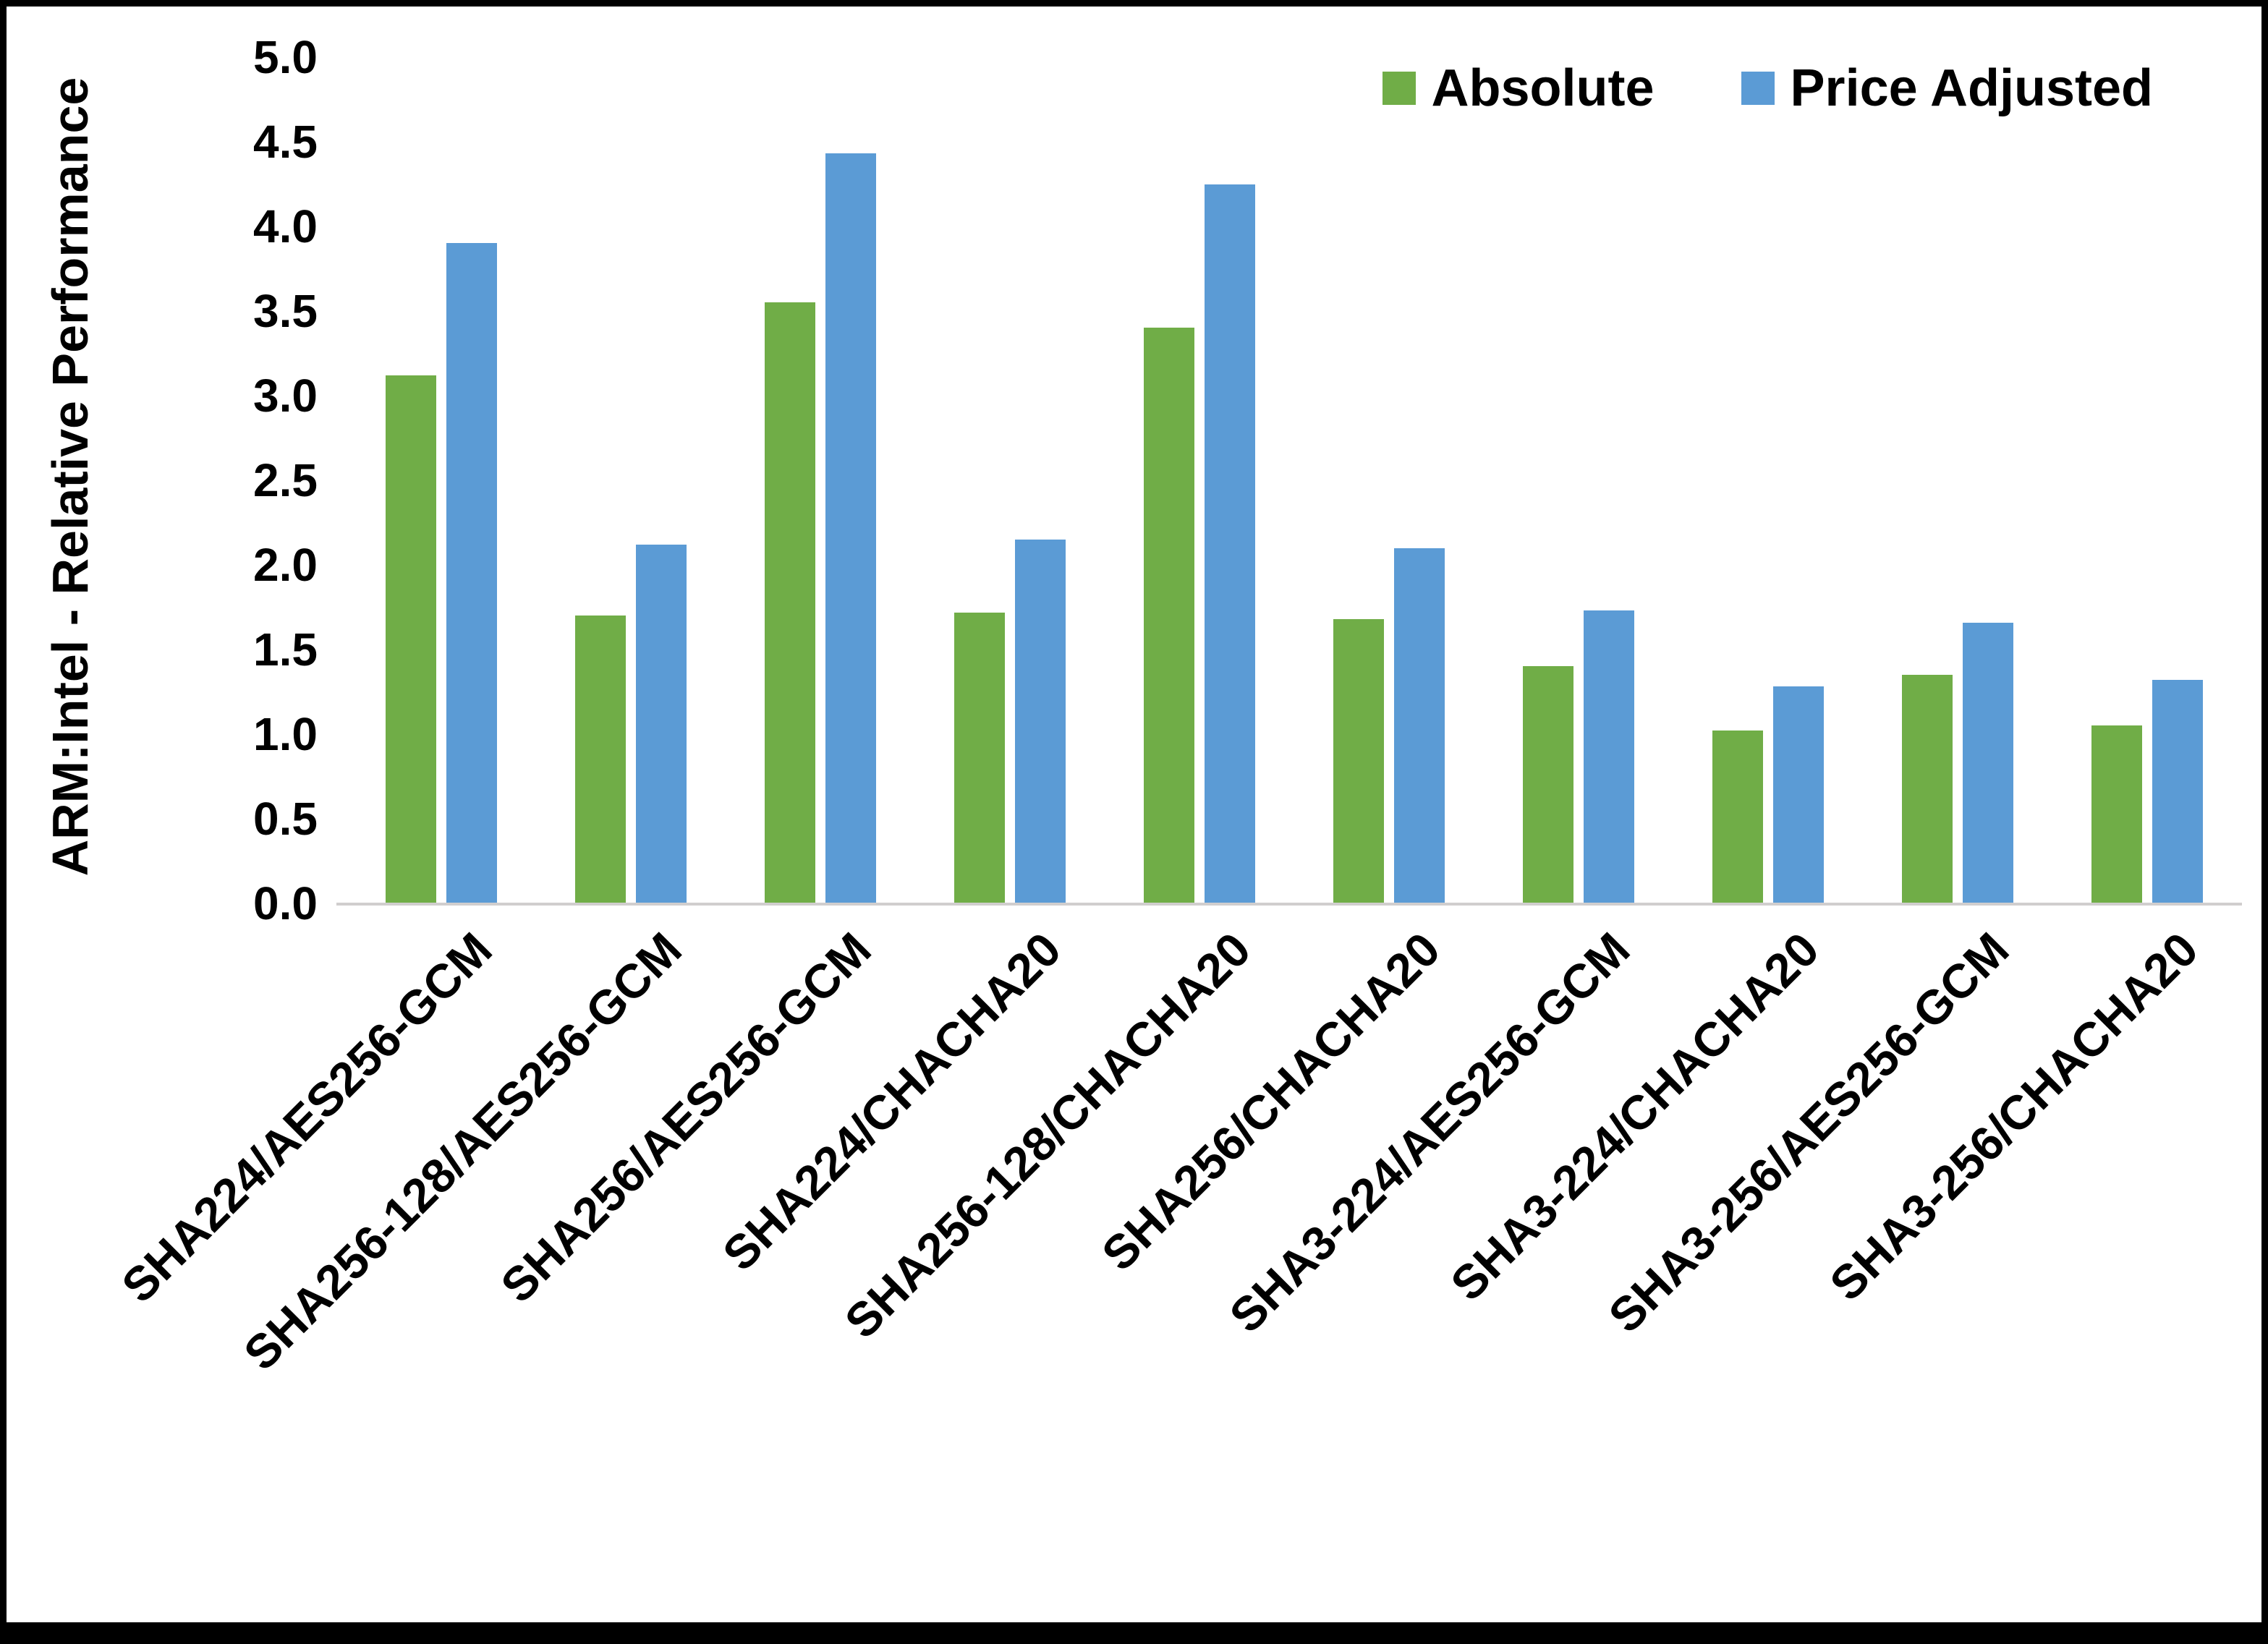  I want to click on y-axis-ticks: 0.0 0.5 1.0 1.5 2.0 2.5 3.0 3.5 4.0 4.5 5.0, so click(231, 480).